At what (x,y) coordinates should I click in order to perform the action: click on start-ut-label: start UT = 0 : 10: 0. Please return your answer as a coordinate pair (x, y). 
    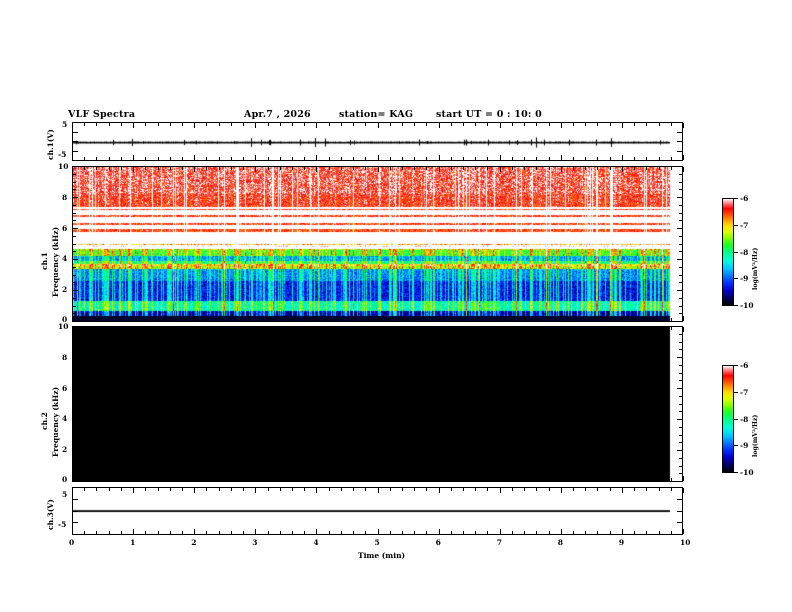
    Looking at the image, I should click on (489, 114).